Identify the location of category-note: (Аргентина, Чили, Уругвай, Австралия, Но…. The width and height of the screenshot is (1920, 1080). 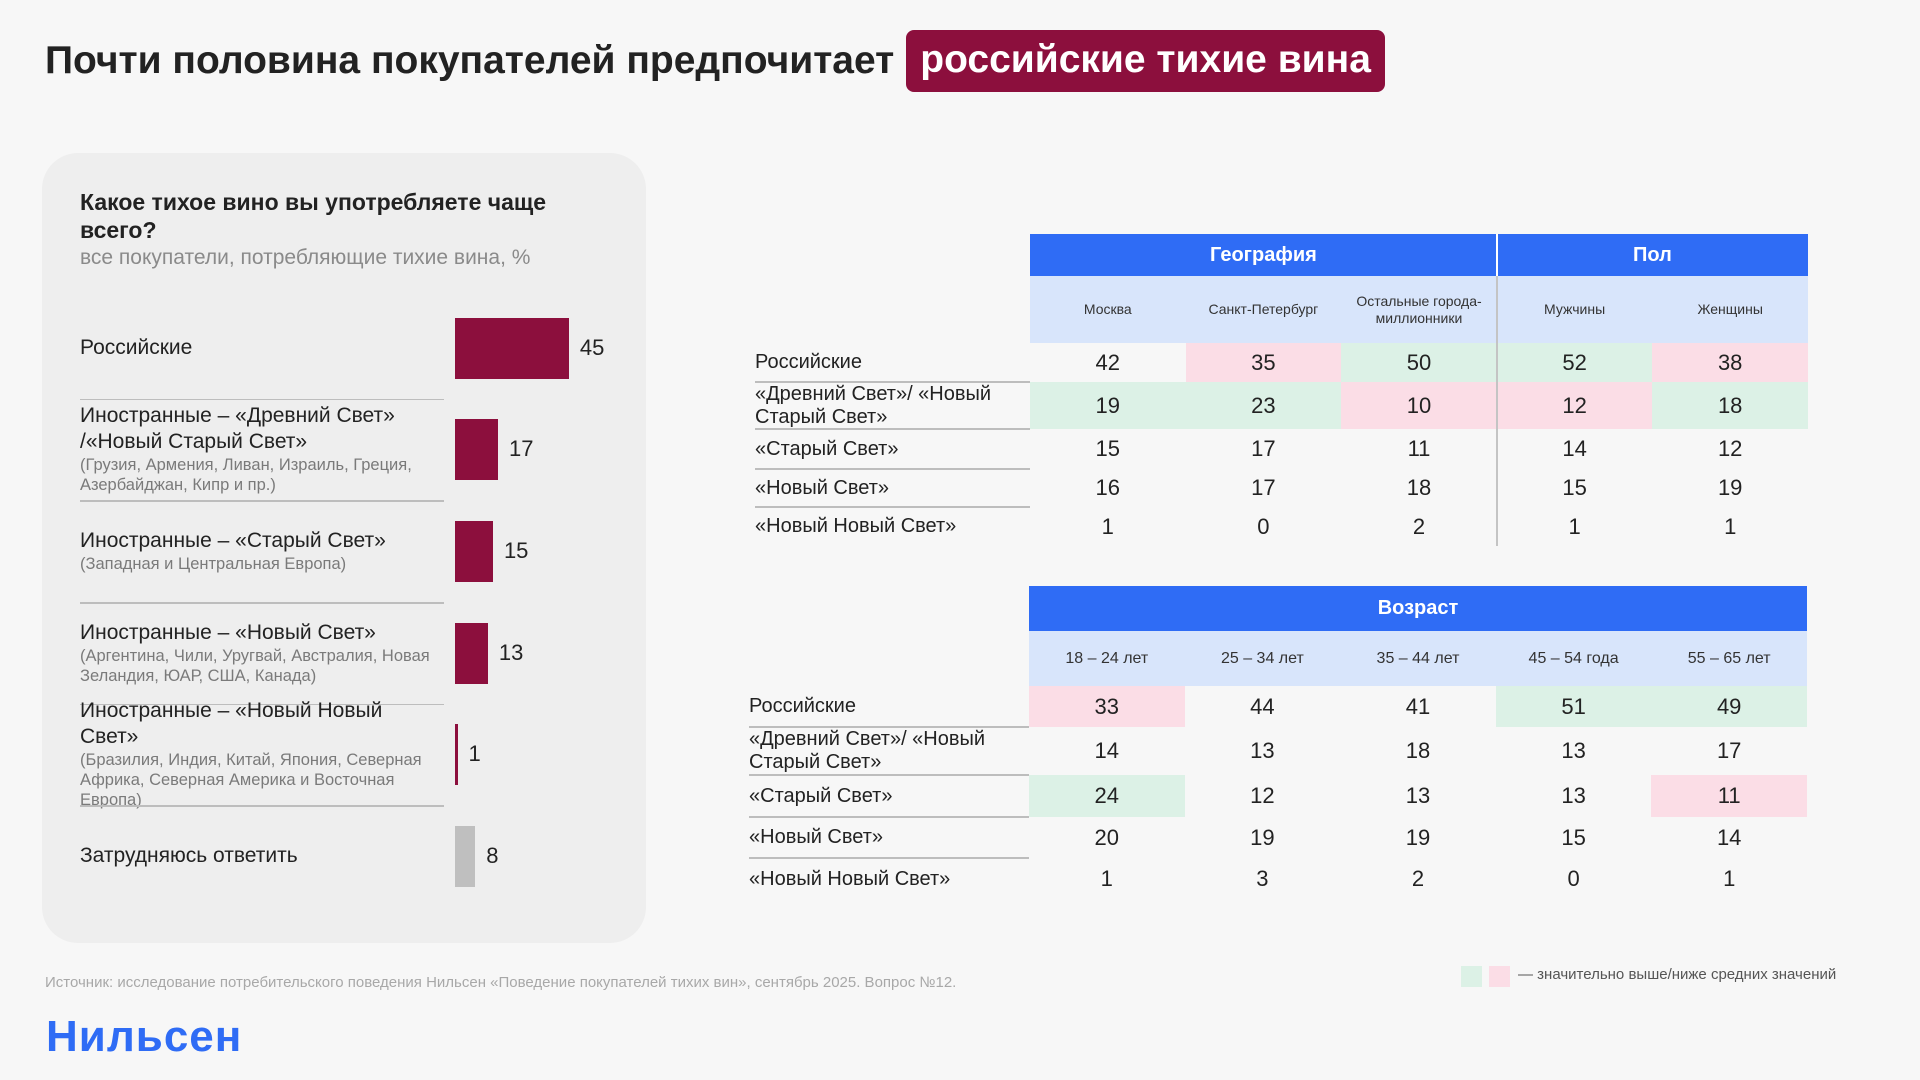
(255, 666).